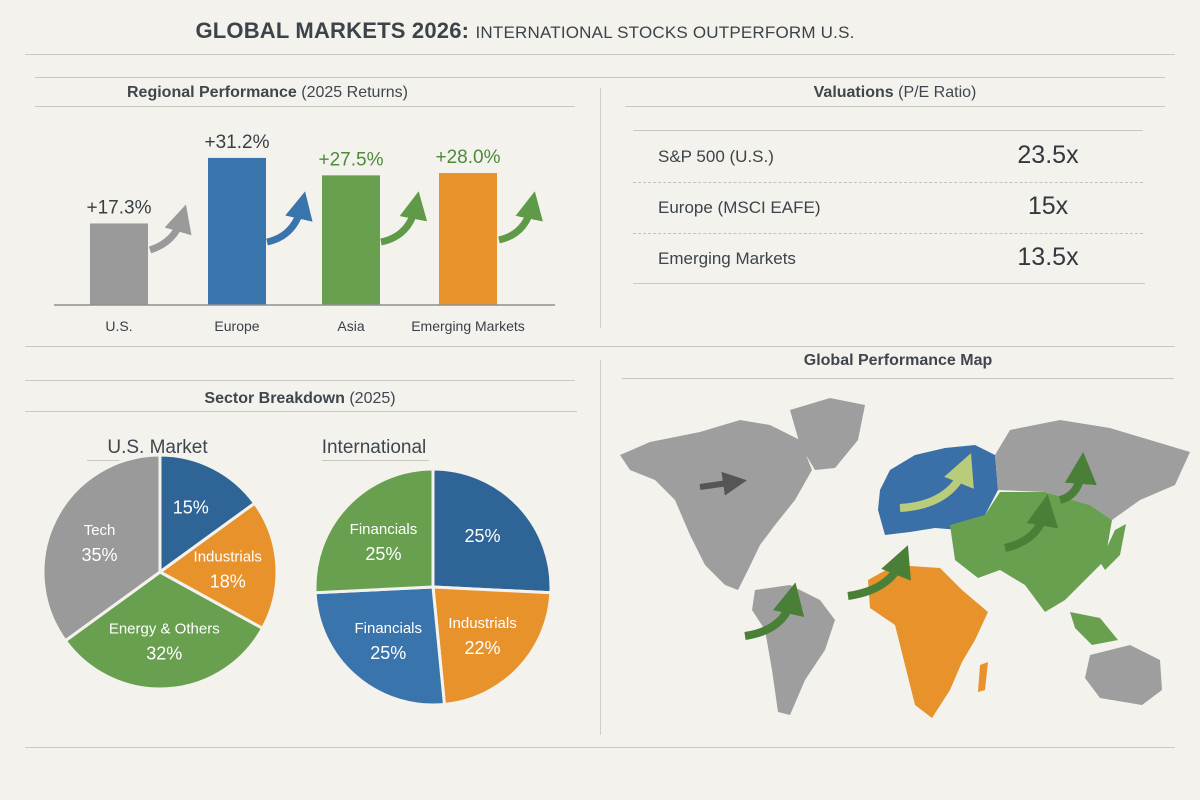 The height and width of the screenshot is (800, 1200). I want to click on bar-value-label: +31.2%, so click(237, 142).